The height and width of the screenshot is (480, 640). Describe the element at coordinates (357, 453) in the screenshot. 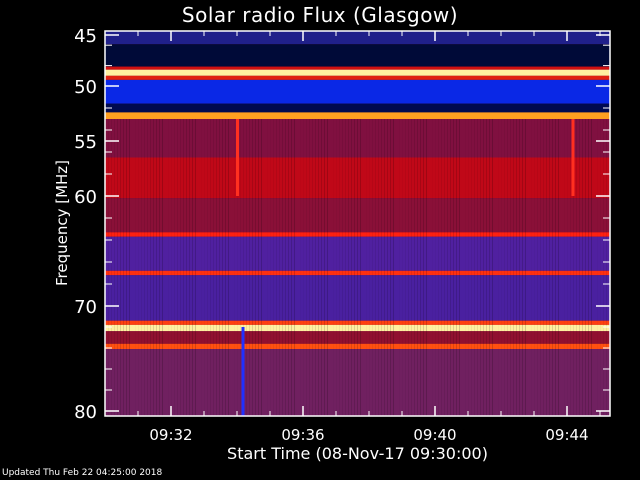

I see `x-axis-label: Start Time (08-Nov-17 09:30:00)` at that location.